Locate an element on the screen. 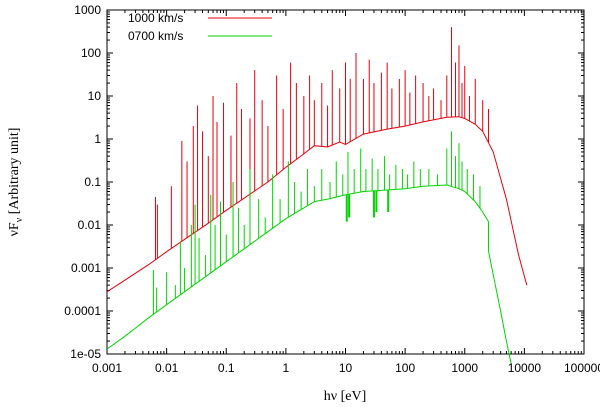 This screenshot has width=600, height=407. y-axis-title-sub: ν is located at coordinates (19, 219).